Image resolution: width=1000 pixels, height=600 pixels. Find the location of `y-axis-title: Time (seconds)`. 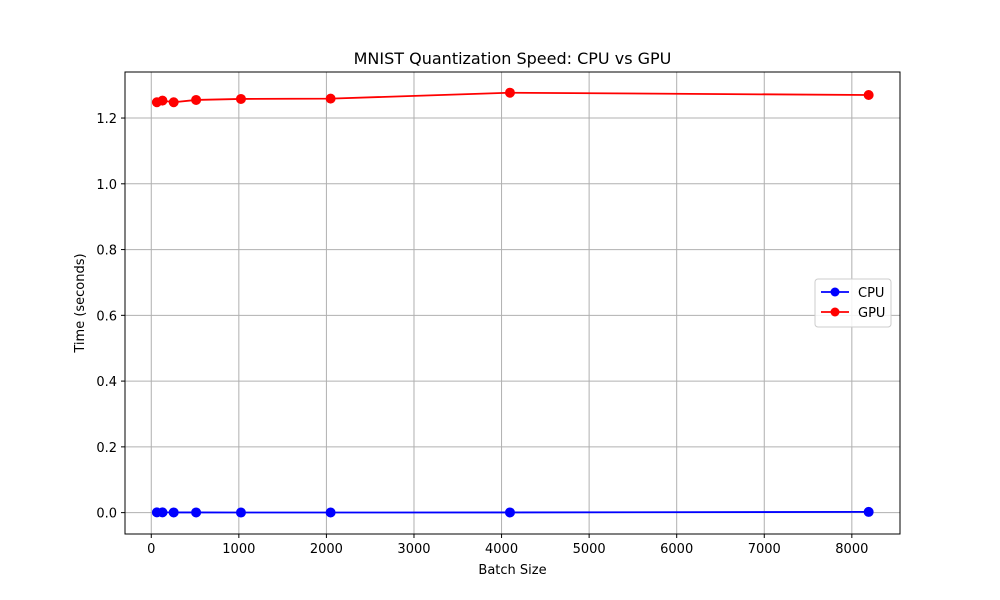

y-axis-title: Time (seconds) is located at coordinates (80, 303).